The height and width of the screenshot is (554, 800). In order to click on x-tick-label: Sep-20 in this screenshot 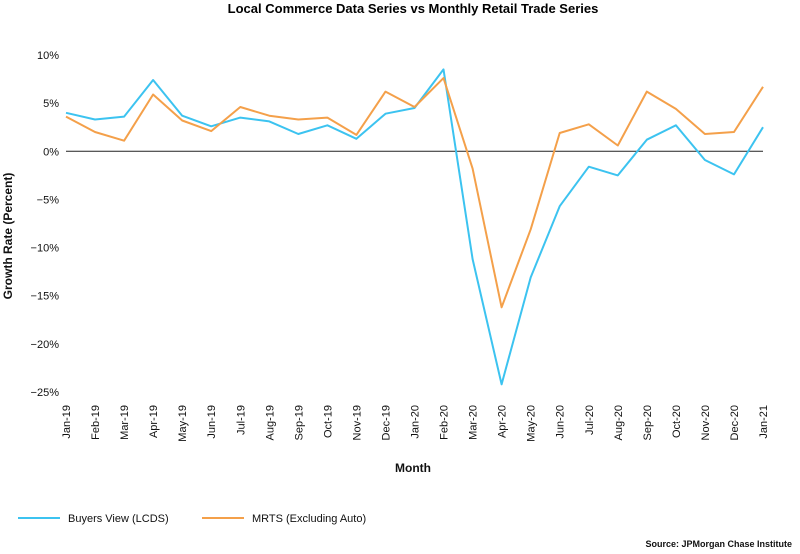, I will do `click(648, 422)`.